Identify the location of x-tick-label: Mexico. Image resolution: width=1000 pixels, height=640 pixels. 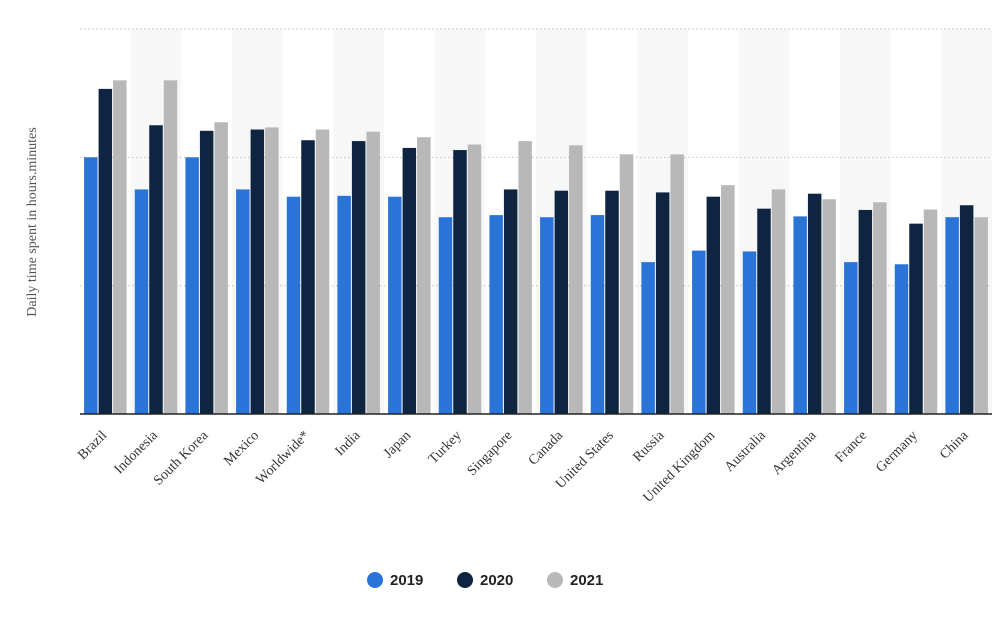
(241, 448).